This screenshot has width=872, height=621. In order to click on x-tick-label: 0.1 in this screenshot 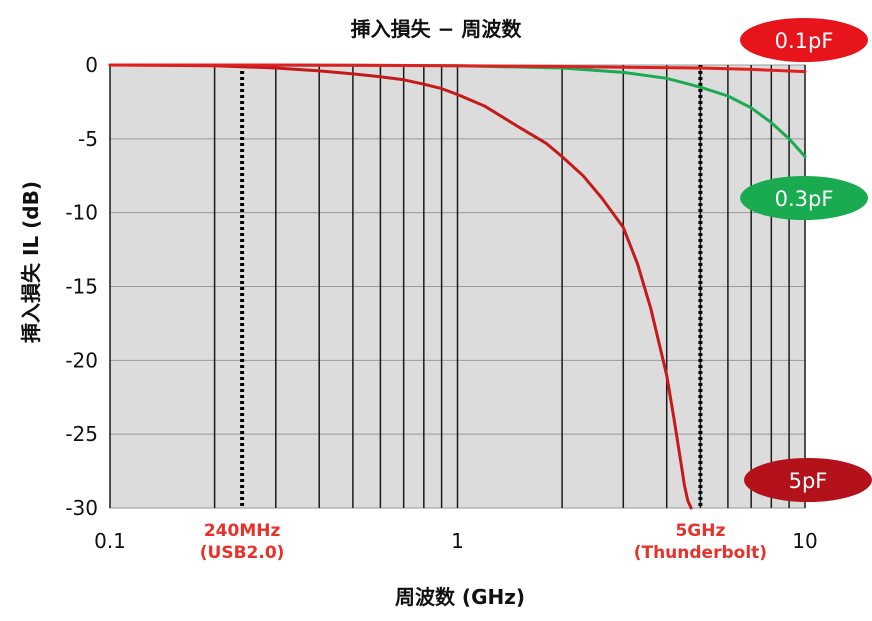, I will do `click(110, 541)`.